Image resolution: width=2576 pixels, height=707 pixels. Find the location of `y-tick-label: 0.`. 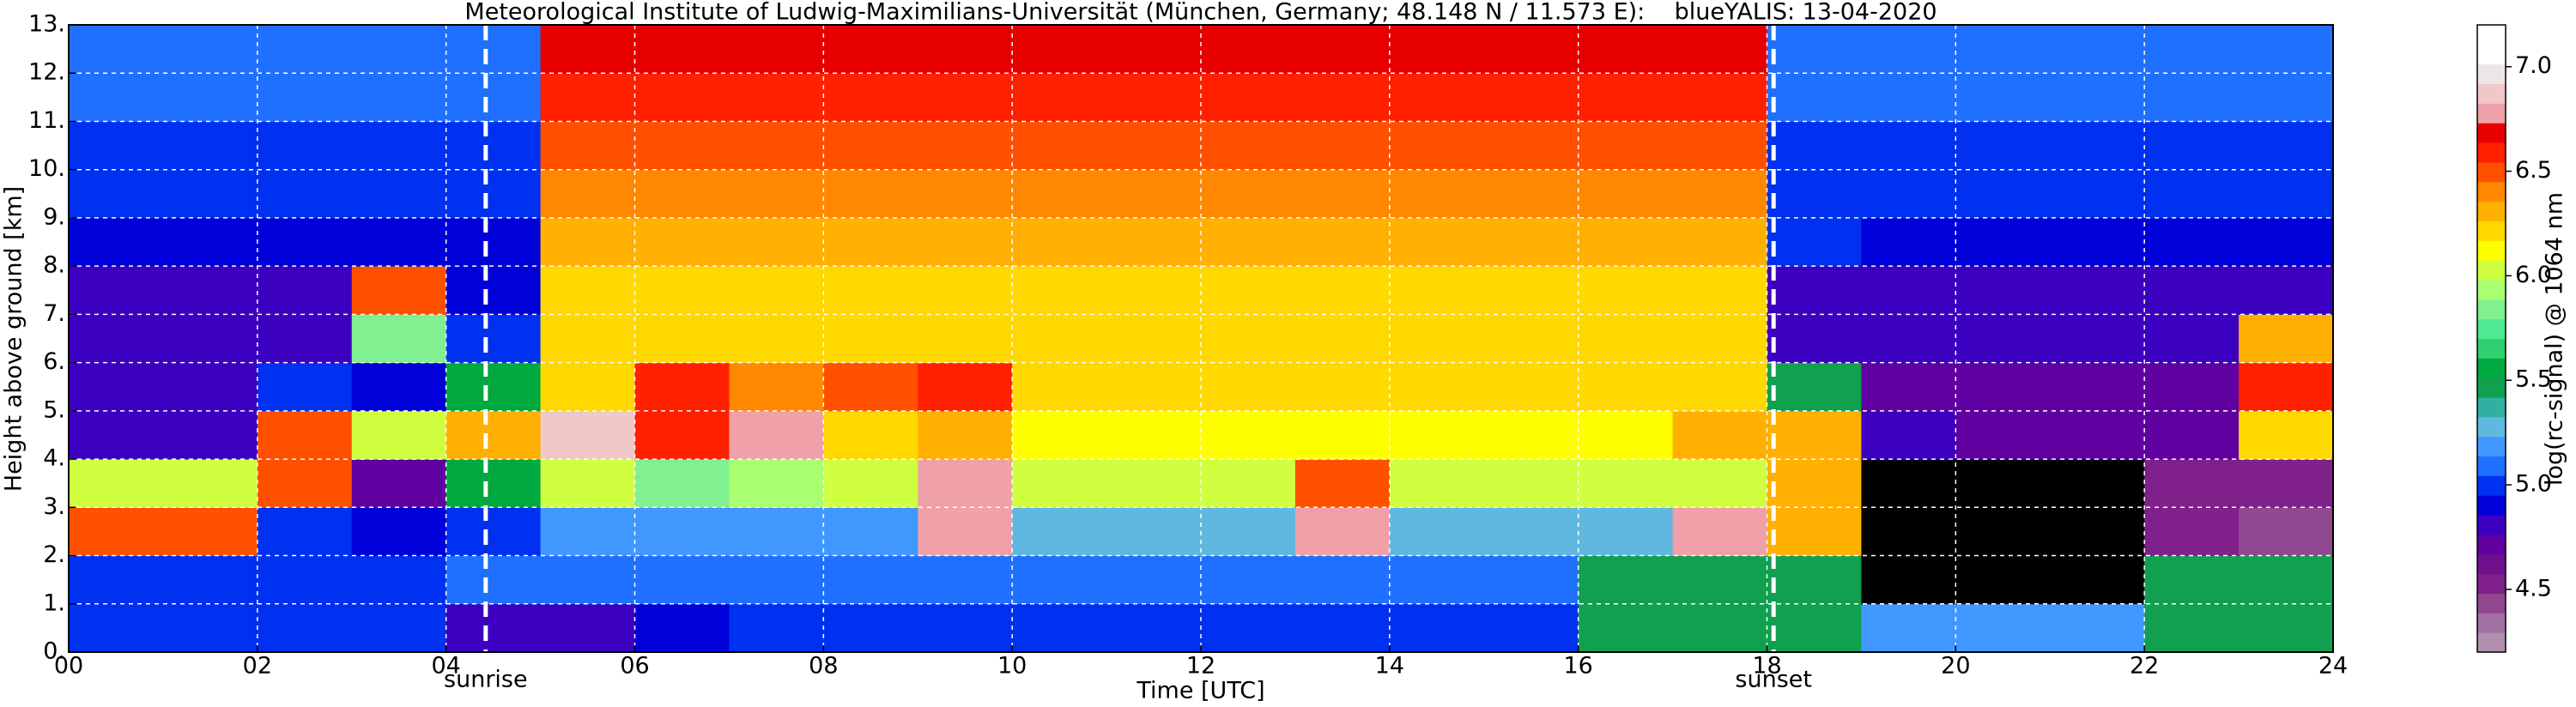

y-tick-label: 0. is located at coordinates (54, 651).